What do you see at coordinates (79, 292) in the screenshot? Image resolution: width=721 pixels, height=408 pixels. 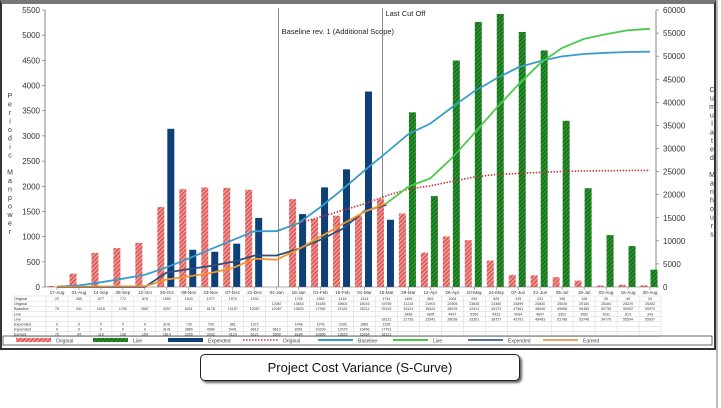 I see `x-tick-label: 31-Aug` at bounding box center [79, 292].